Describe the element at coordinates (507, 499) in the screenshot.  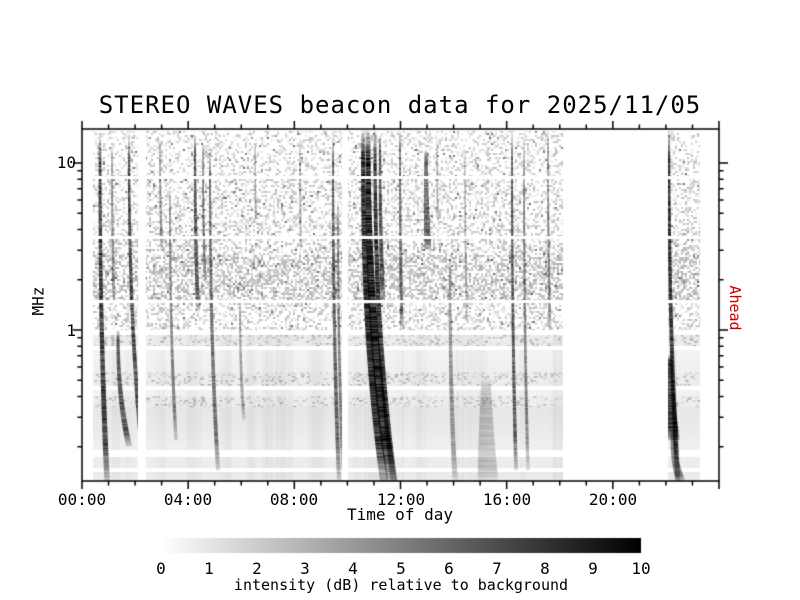
I see `x-axis-tick-label-1600: 16:00` at that location.